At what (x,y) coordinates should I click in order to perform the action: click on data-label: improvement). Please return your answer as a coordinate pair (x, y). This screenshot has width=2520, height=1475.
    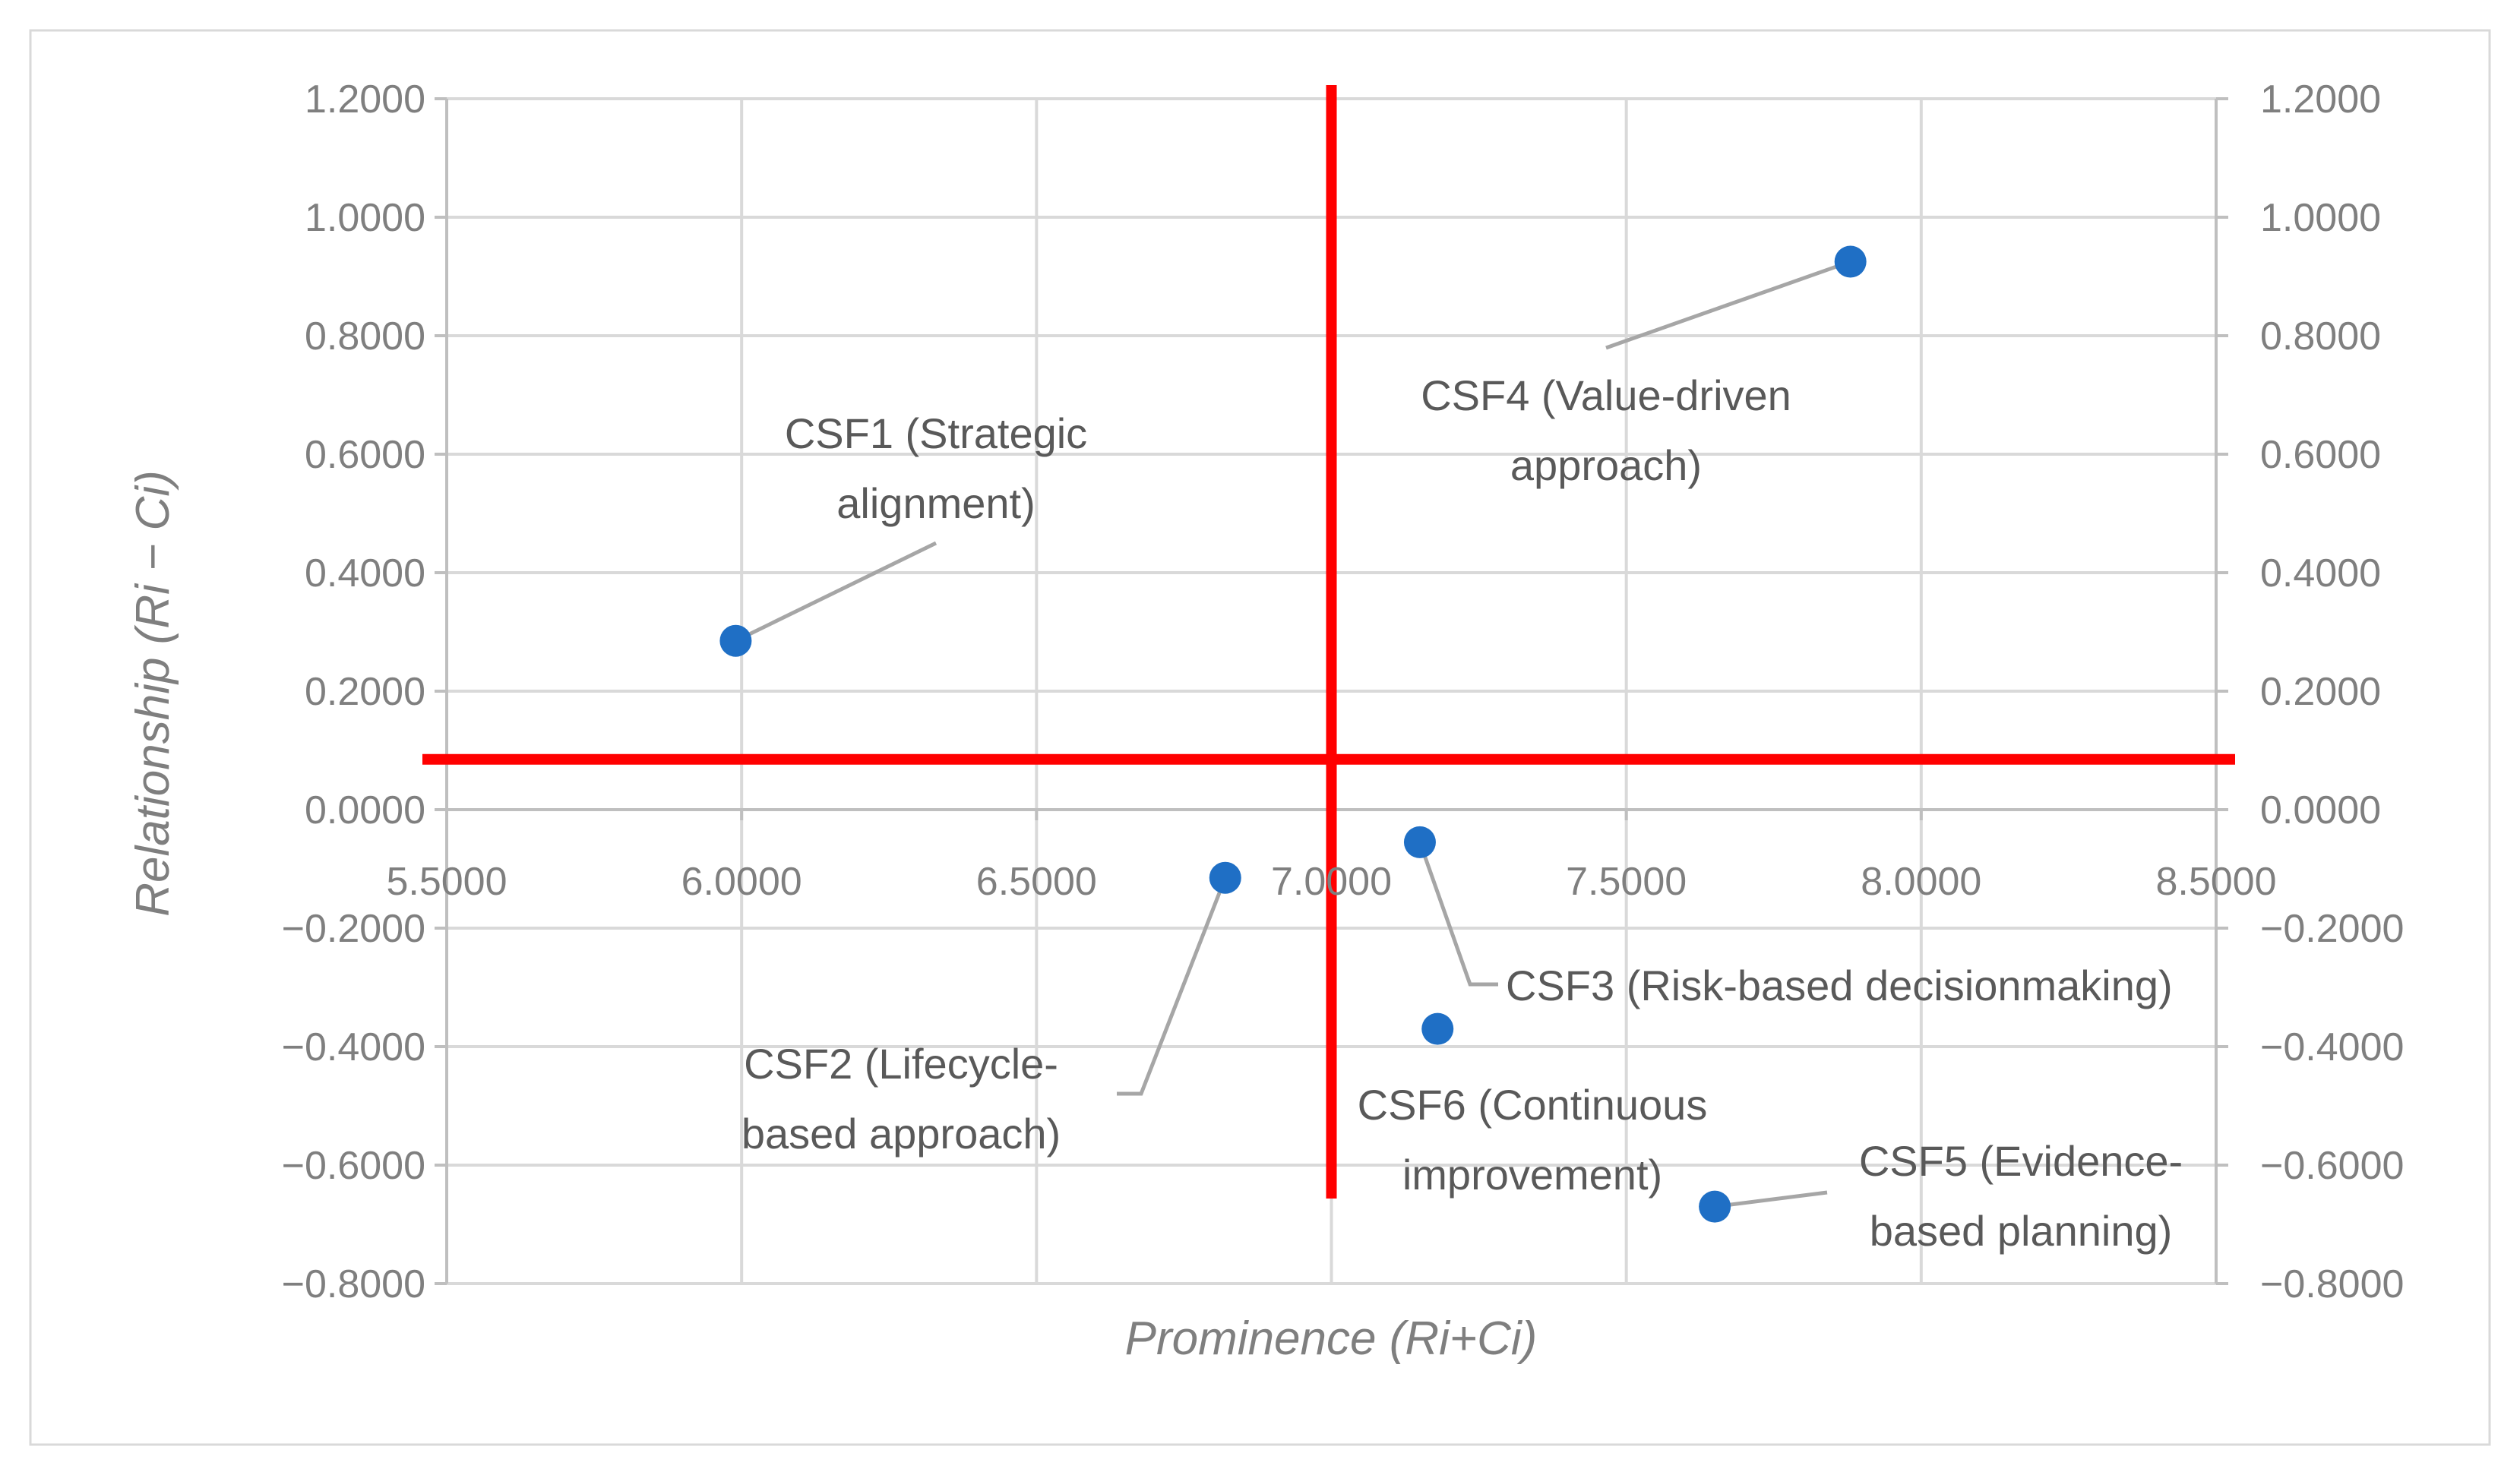
    Looking at the image, I should click on (1532, 1175).